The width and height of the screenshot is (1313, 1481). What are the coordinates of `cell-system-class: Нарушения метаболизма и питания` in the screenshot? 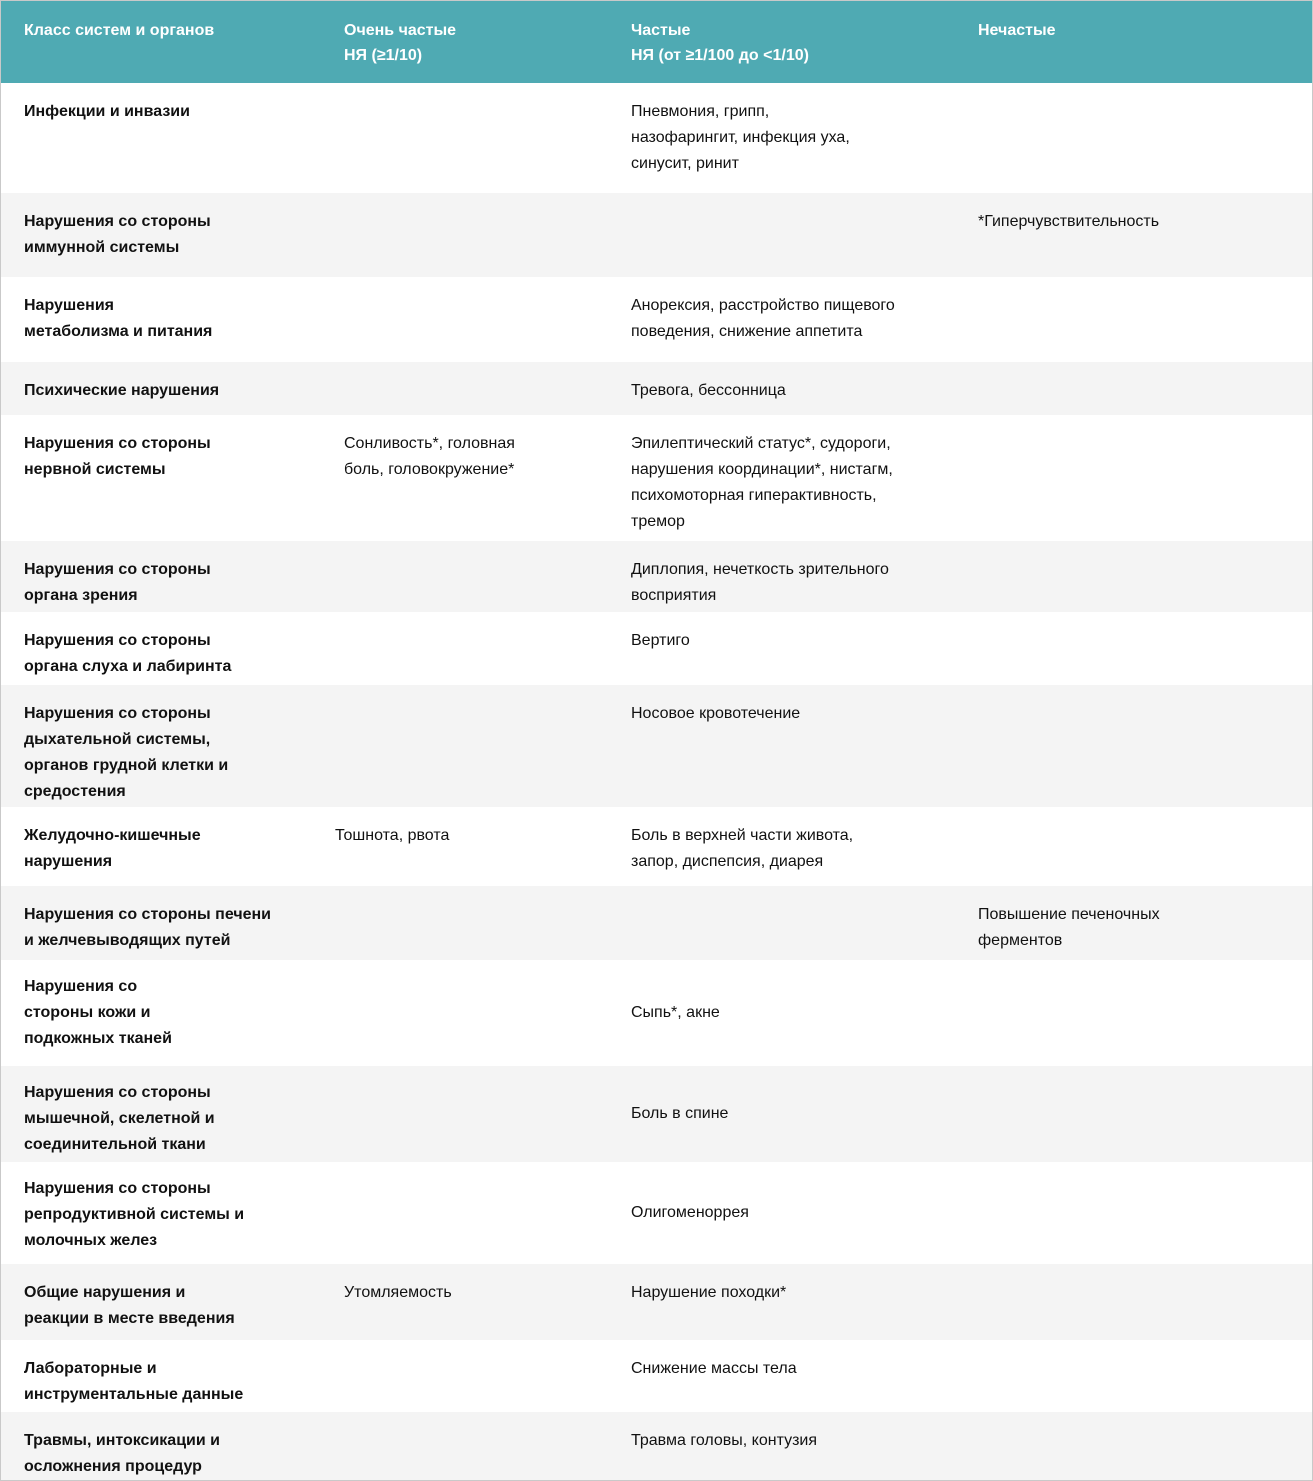 It's located at (118, 318).